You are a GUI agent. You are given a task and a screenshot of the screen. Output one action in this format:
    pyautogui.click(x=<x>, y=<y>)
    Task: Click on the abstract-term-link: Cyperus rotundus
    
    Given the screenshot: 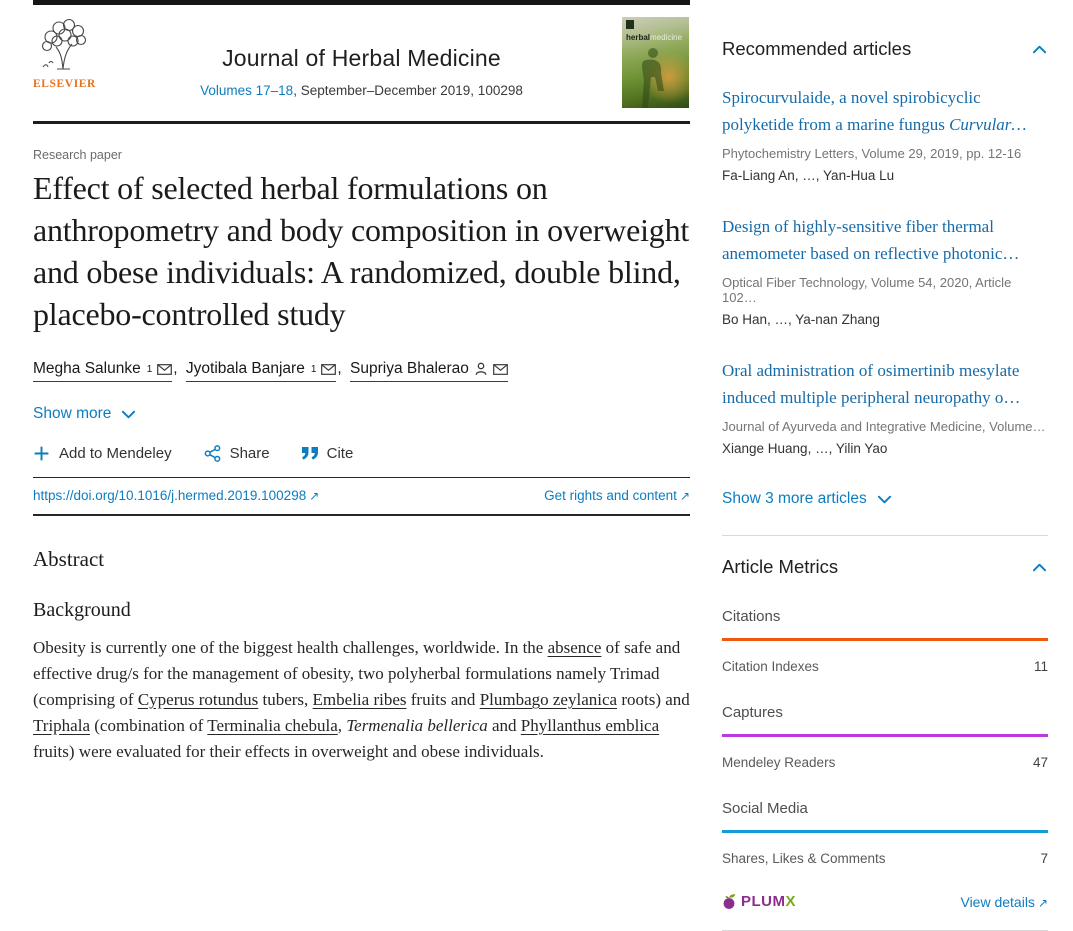 What is the action you would take?
    pyautogui.click(x=198, y=699)
    